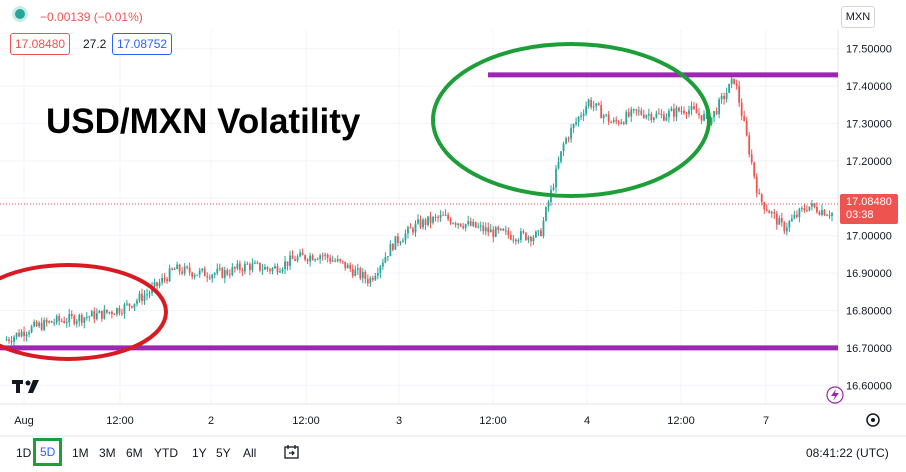 Image resolution: width=906 pixels, height=472 pixels. I want to click on timeframe-1y: 1Y, so click(199, 453).